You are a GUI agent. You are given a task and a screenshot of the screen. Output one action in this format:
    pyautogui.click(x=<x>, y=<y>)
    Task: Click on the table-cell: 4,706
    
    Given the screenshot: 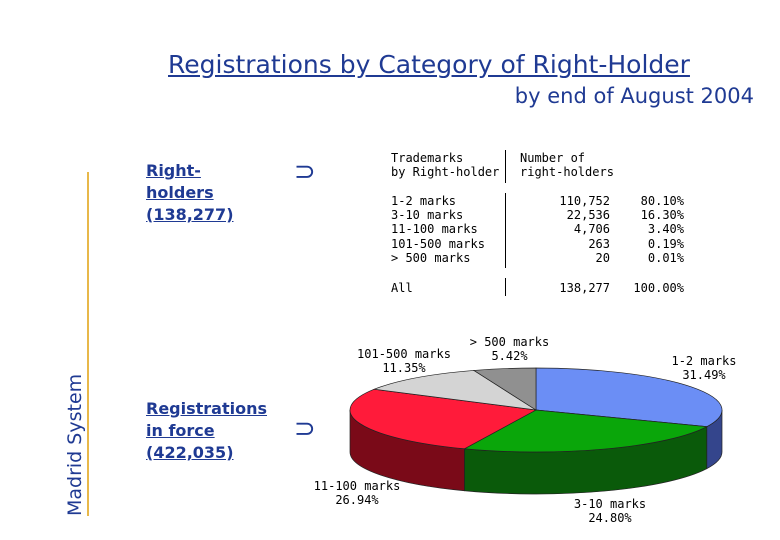 What is the action you would take?
    pyautogui.click(x=591, y=229)
    